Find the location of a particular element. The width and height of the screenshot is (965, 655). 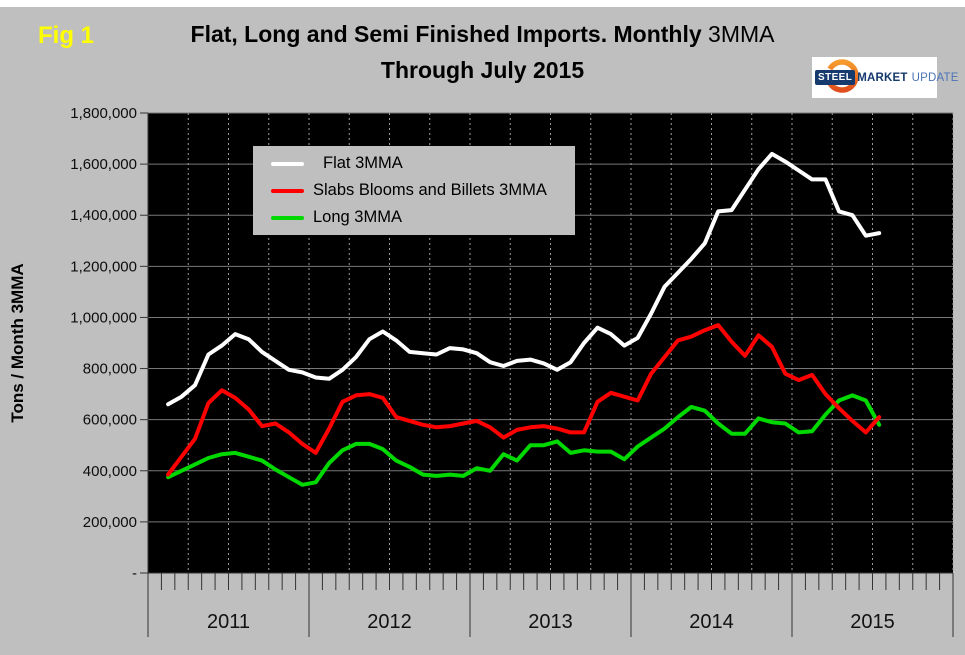

legend-line-sample-long is located at coordinates (287, 217).